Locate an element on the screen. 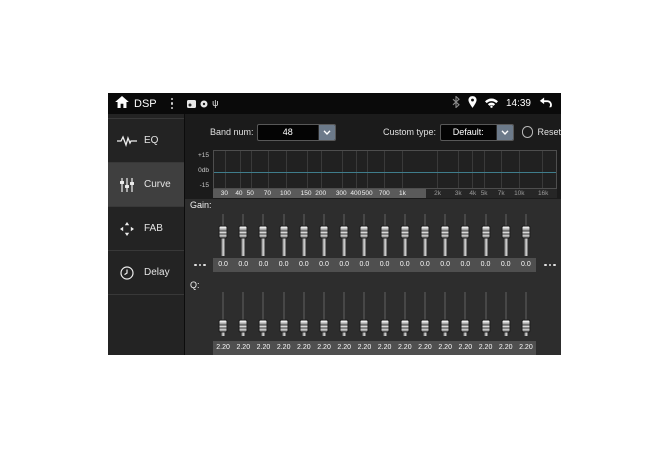  gain-value-1: 0.0 is located at coordinates (223, 264).